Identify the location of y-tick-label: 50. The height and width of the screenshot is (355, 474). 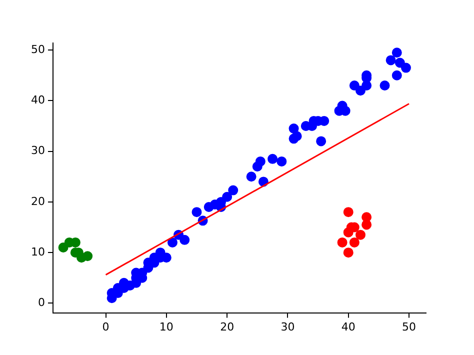
(37, 49).